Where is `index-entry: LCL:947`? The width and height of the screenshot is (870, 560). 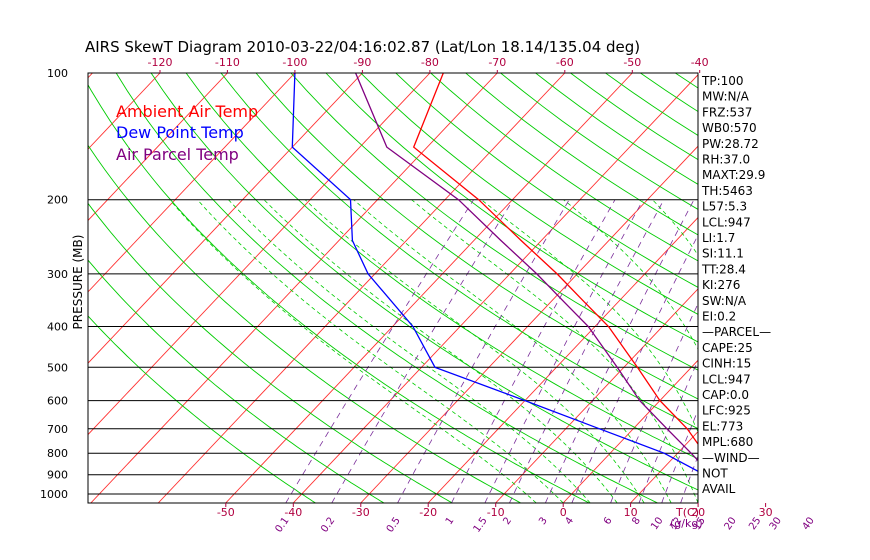
index-entry: LCL:947 is located at coordinates (726, 379).